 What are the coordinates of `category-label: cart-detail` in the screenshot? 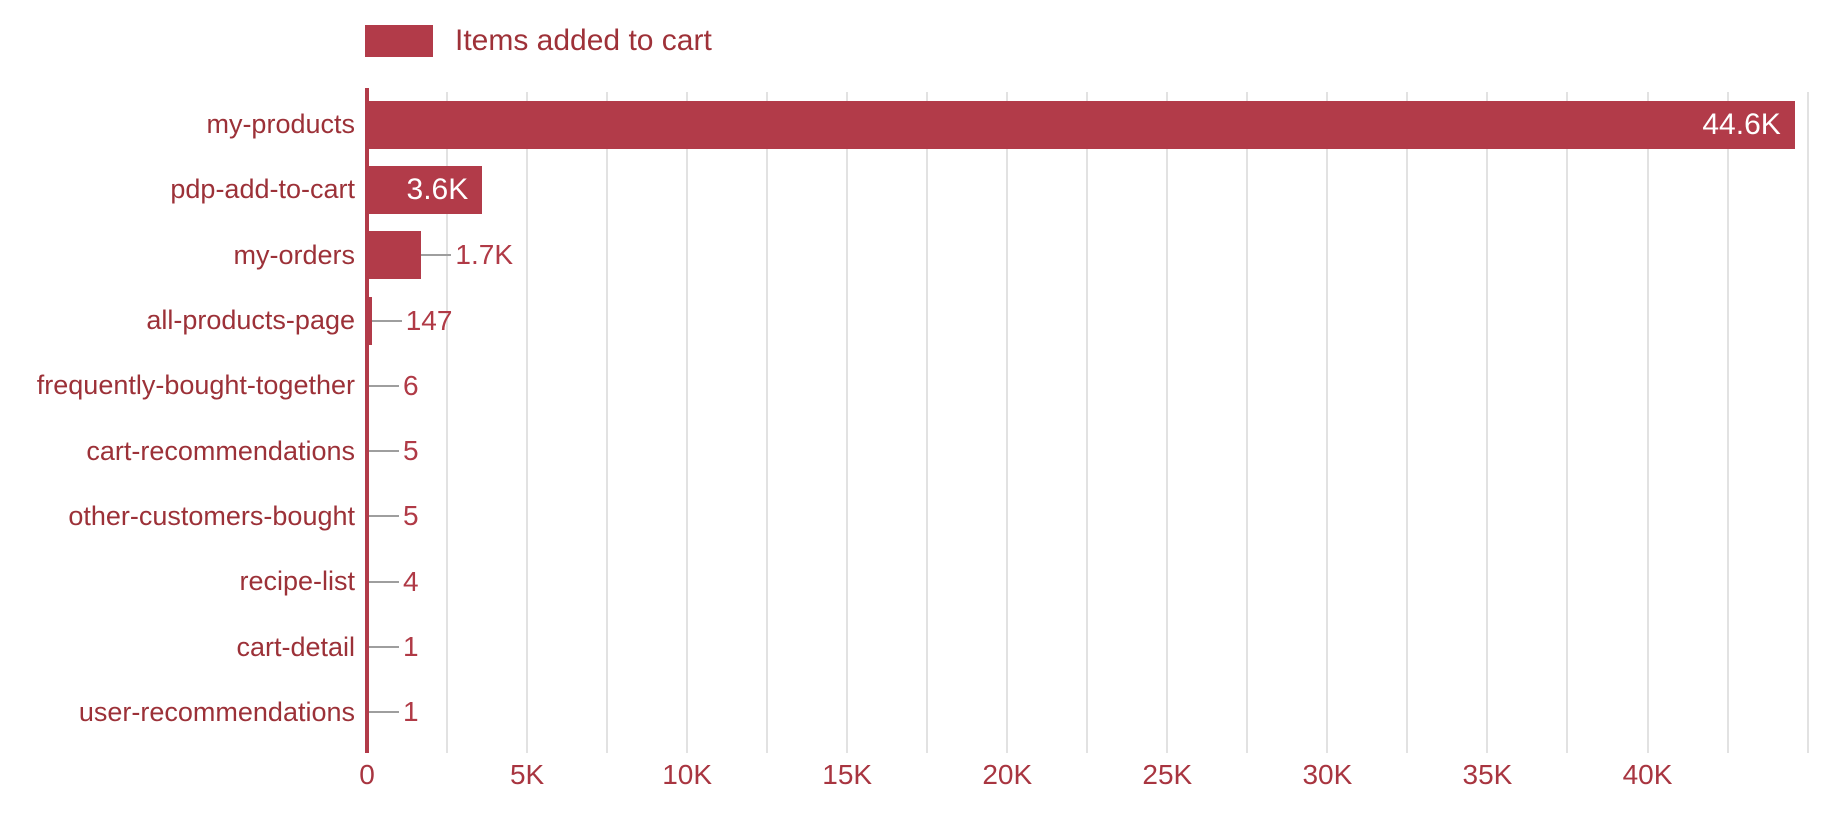 It's located at (295, 646).